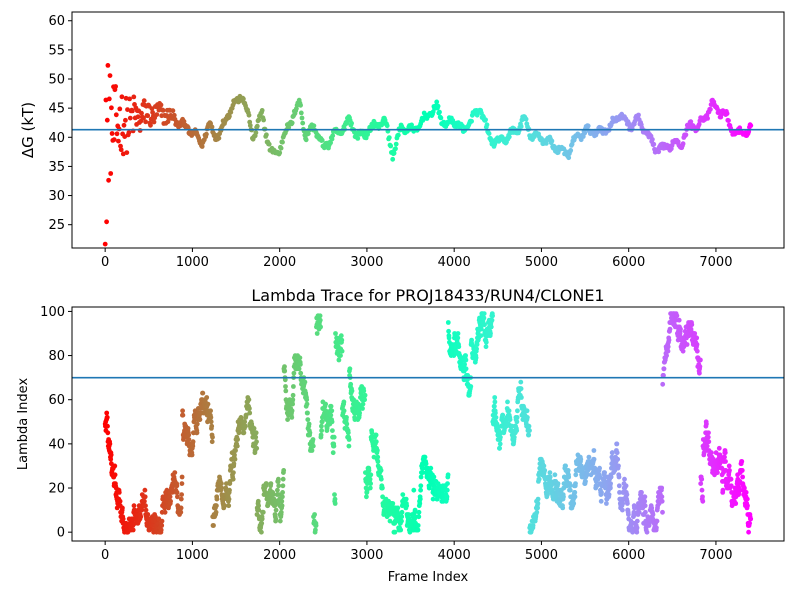 The image size is (800, 600). Describe the element at coordinates (428, 577) in the screenshot. I see `bottom-x-axis-label: Frame Index` at that location.